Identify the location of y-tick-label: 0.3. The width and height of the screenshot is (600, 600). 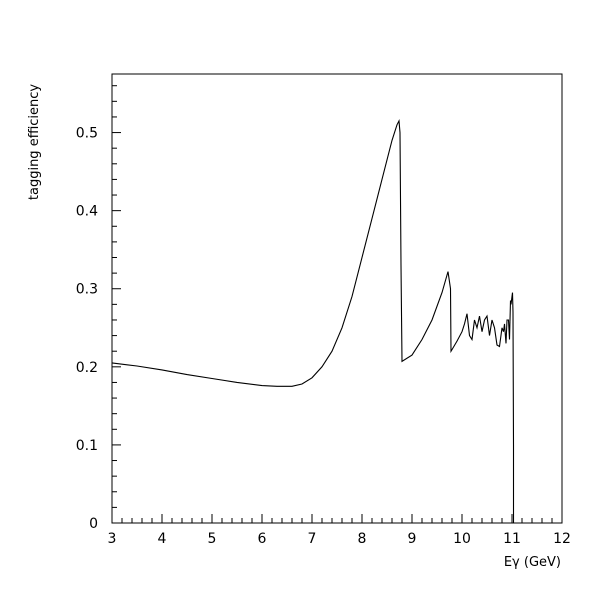
(87, 290).